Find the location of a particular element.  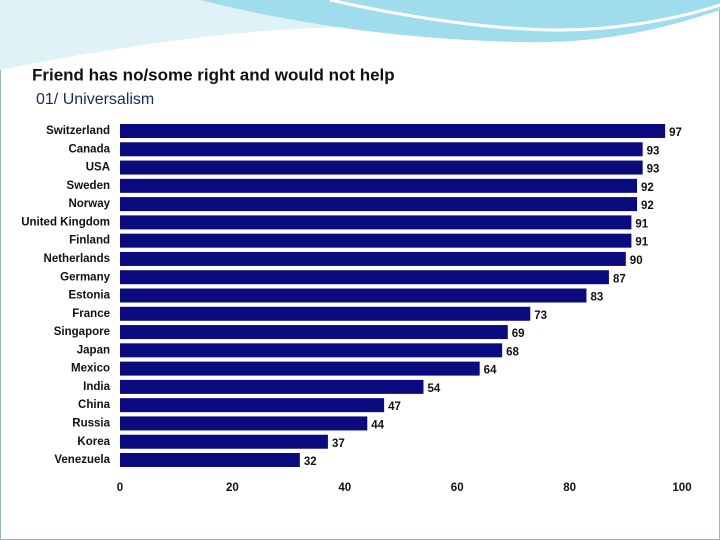

x-tick-label: 100 is located at coordinates (681, 488).